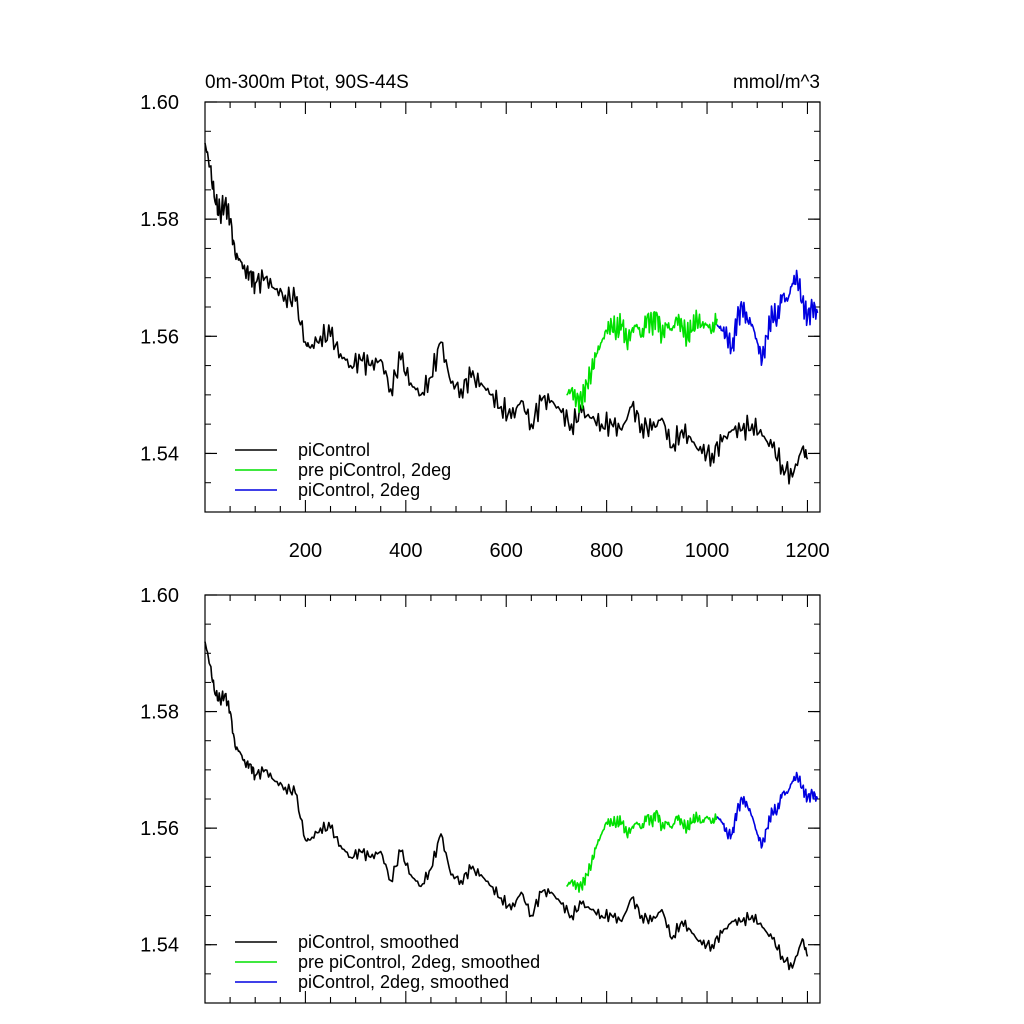 This screenshot has height=1024, width=1024. Describe the element at coordinates (334, 450) in the screenshot. I see `legend-label: piControl` at that location.